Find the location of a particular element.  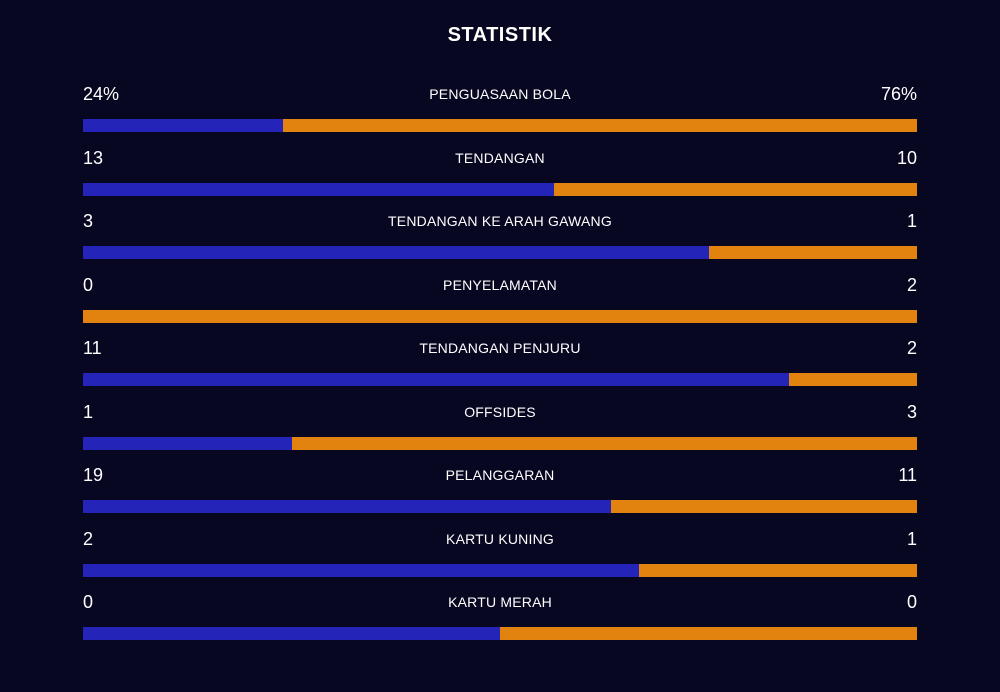

home-value: 13 is located at coordinates (93, 157).